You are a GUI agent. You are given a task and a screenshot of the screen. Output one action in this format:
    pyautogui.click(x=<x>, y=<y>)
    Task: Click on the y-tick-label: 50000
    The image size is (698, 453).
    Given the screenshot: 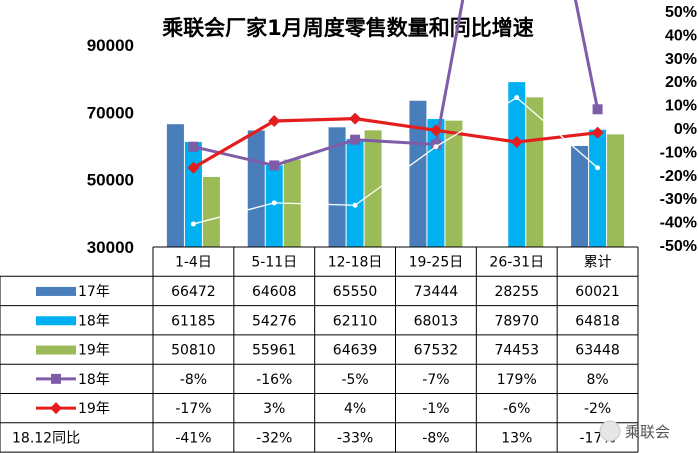 What is the action you would take?
    pyautogui.click(x=110, y=180)
    